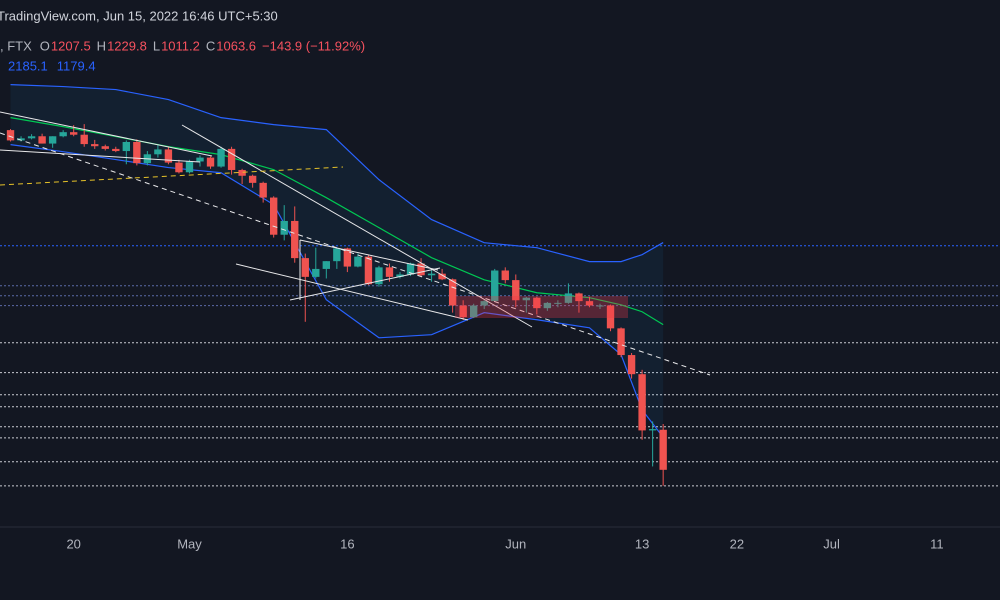 The width and height of the screenshot is (1000, 600). What do you see at coordinates (541, 307) in the screenshot?
I see `highlight-box` at bounding box center [541, 307].